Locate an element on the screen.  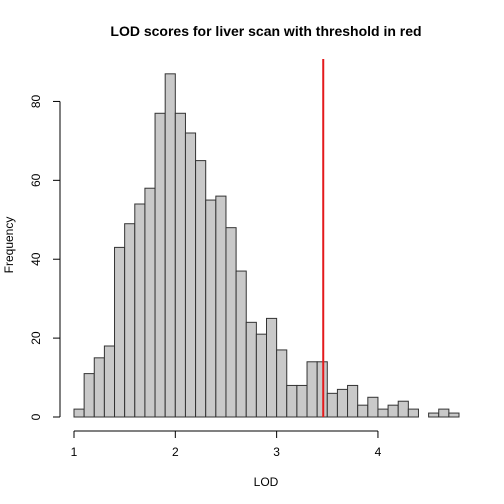
x-tick-label: 3 is located at coordinates (276, 452).